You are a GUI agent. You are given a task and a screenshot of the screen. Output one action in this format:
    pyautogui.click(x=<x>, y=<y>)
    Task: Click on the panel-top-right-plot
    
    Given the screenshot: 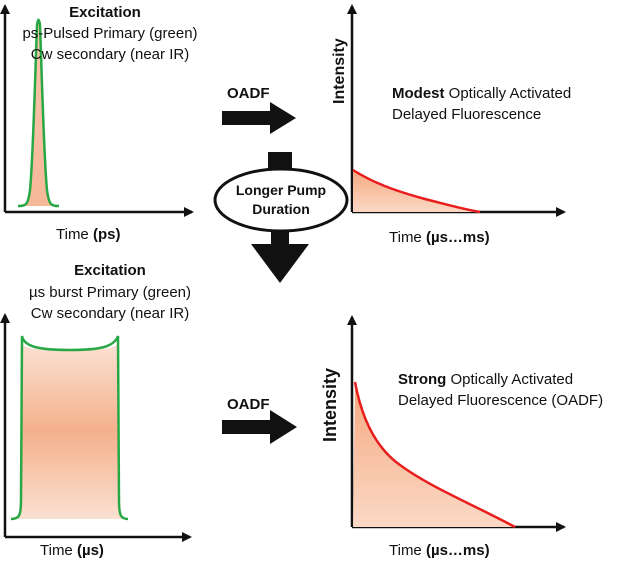 What is the action you would take?
    pyautogui.click(x=456, y=110)
    